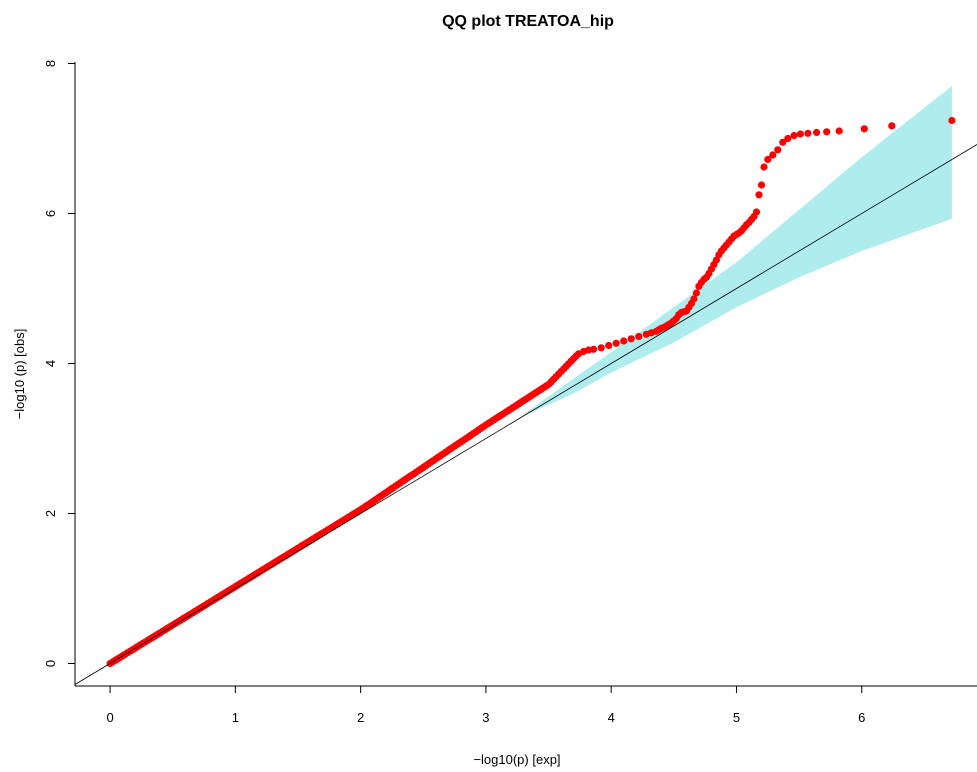 This screenshot has width=977, height=772. I want to click on chart-title: QQ plot TREATOA_hip, so click(528, 21).